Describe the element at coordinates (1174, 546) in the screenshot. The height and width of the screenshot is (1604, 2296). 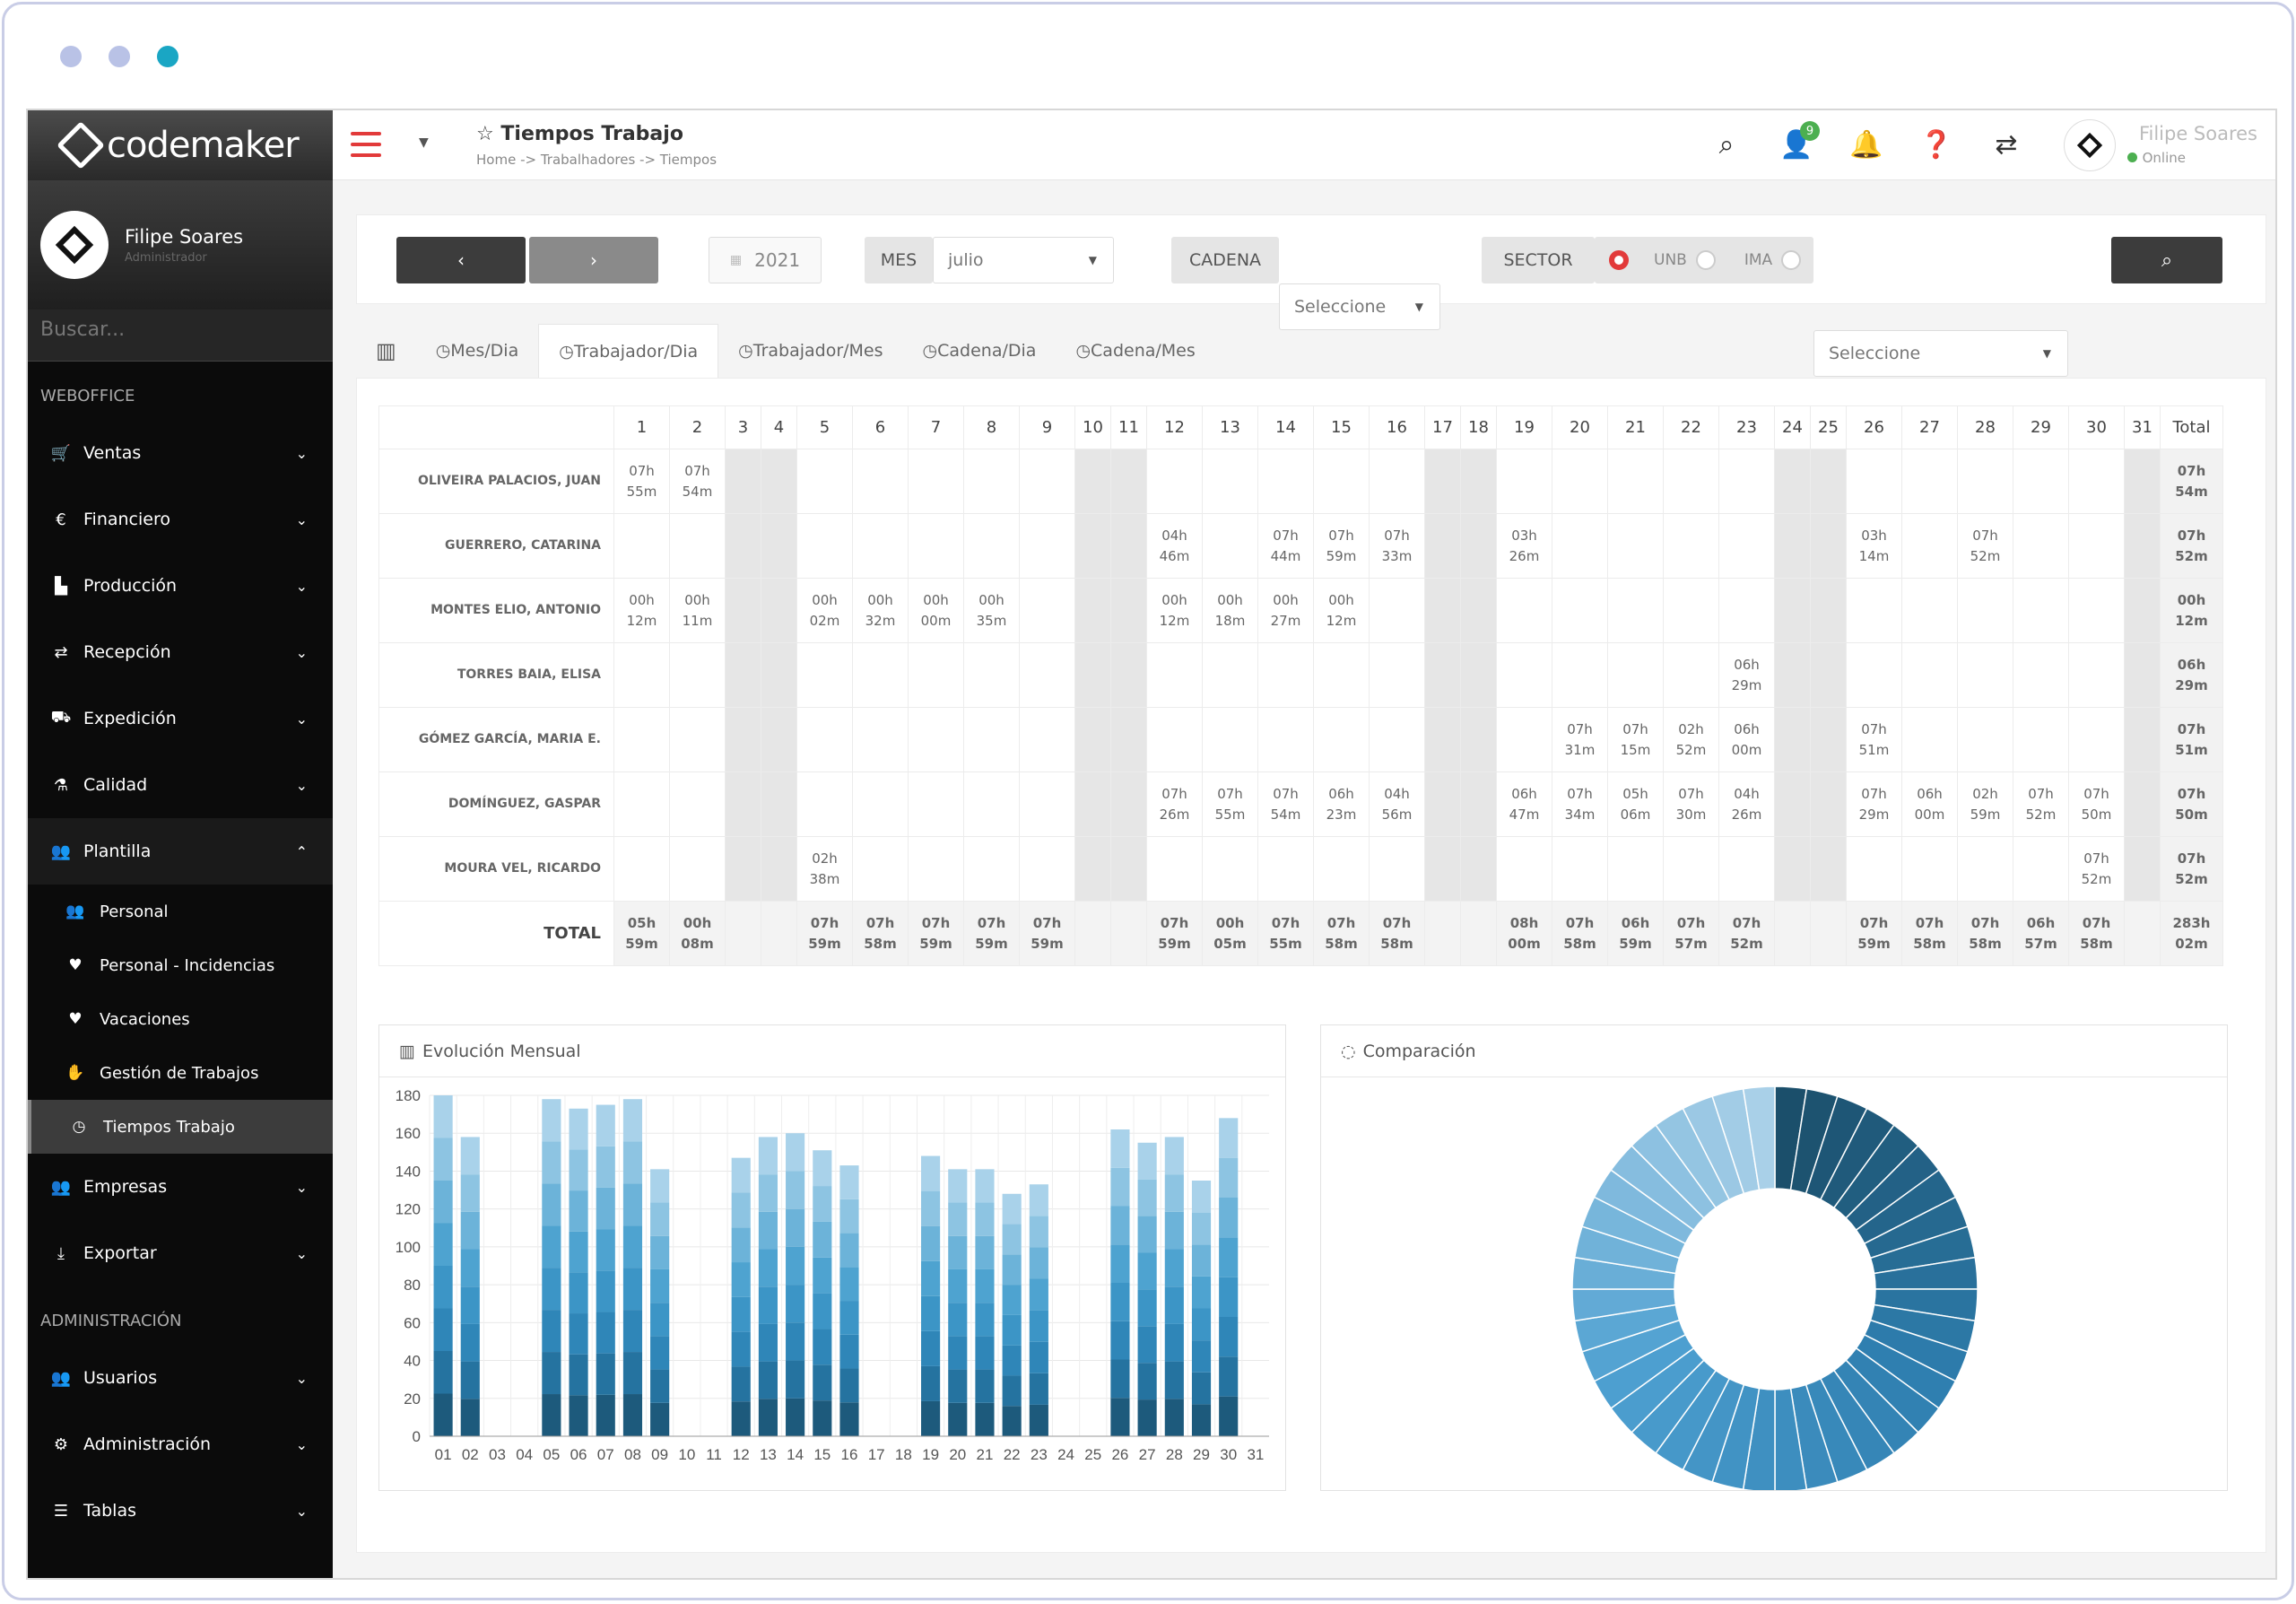
I see `time-cell: 04h 46m` at that location.